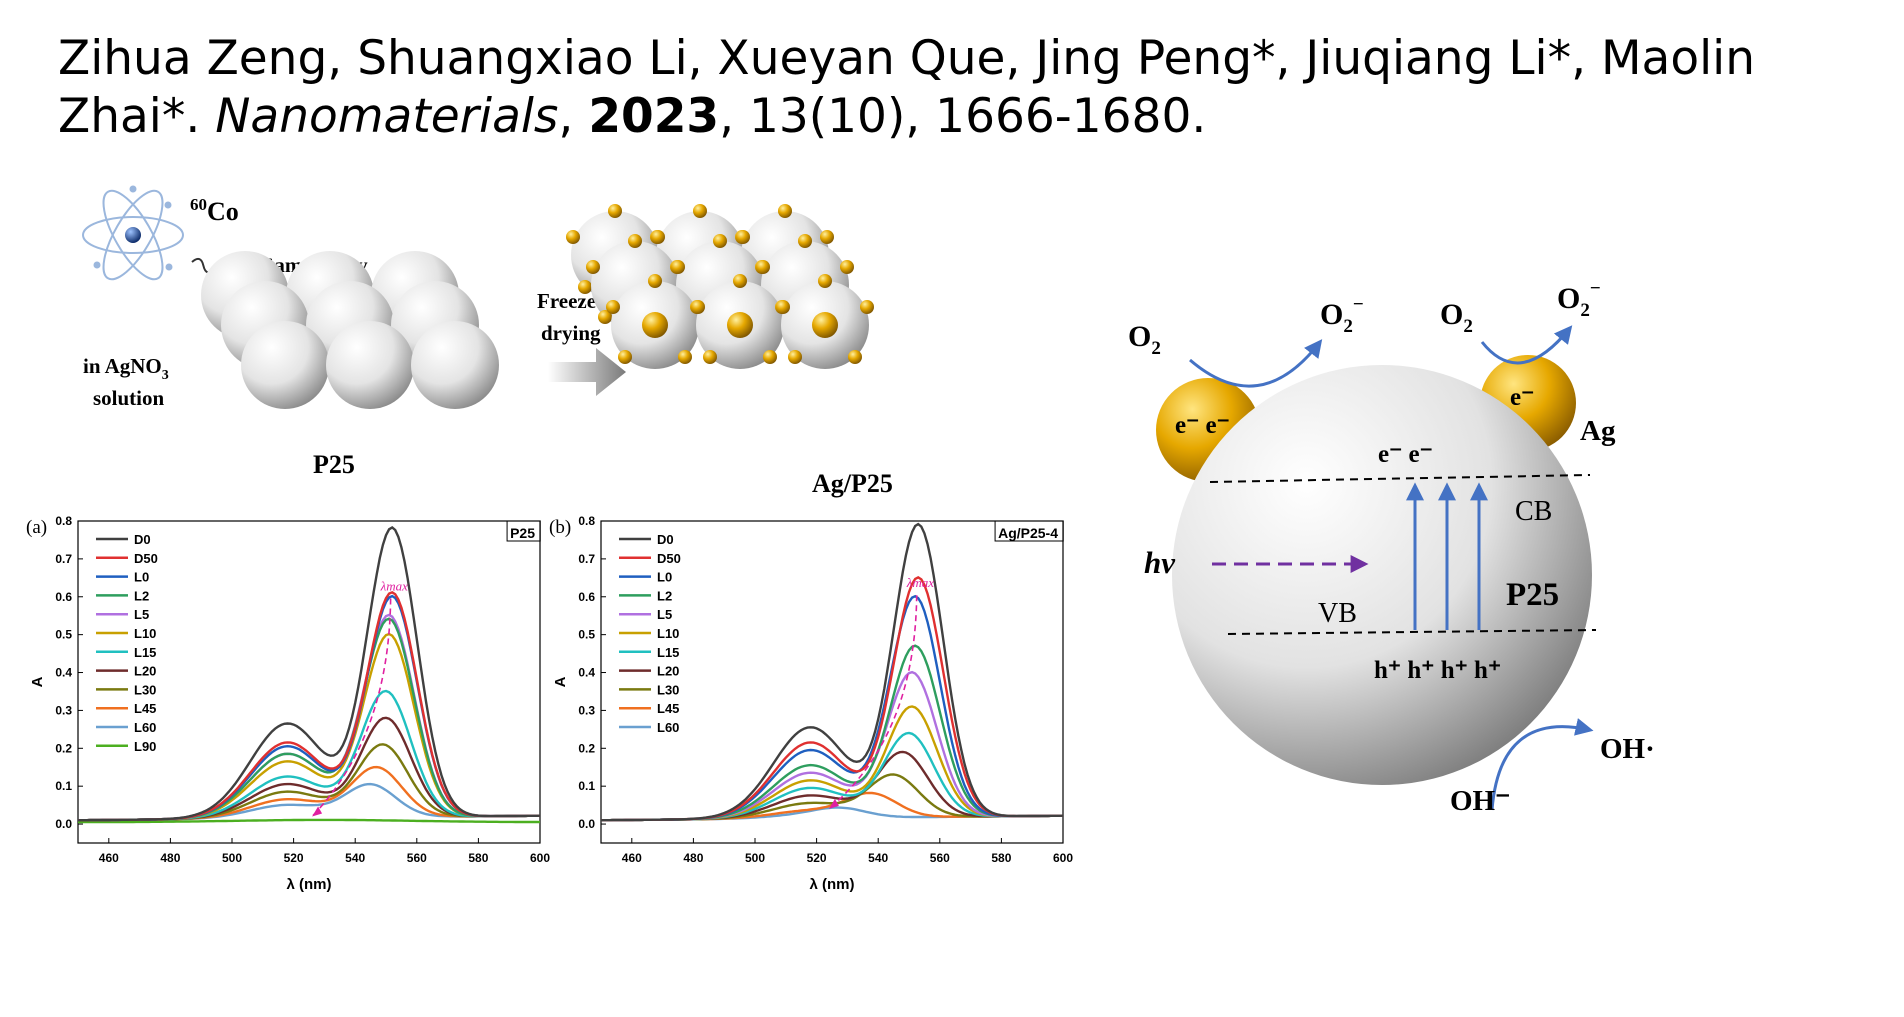 The height and width of the screenshot is (1017, 1904). I want to click on p25-spheres, so click(350, 330).